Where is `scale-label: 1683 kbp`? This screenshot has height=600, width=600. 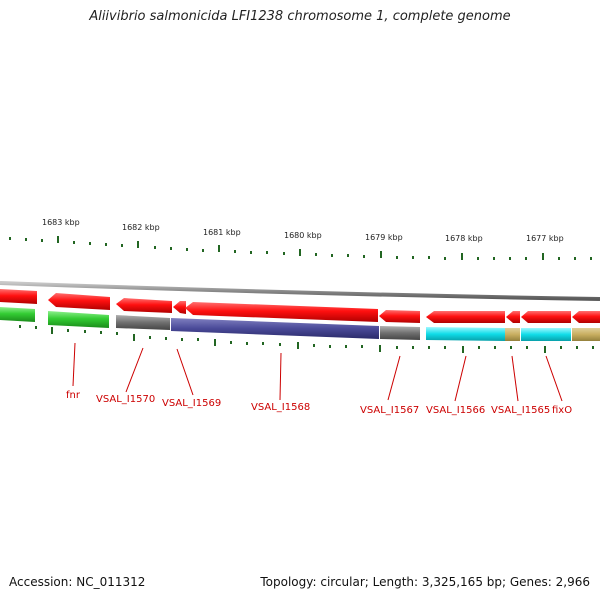 scale-label: 1683 kbp is located at coordinates (61, 222).